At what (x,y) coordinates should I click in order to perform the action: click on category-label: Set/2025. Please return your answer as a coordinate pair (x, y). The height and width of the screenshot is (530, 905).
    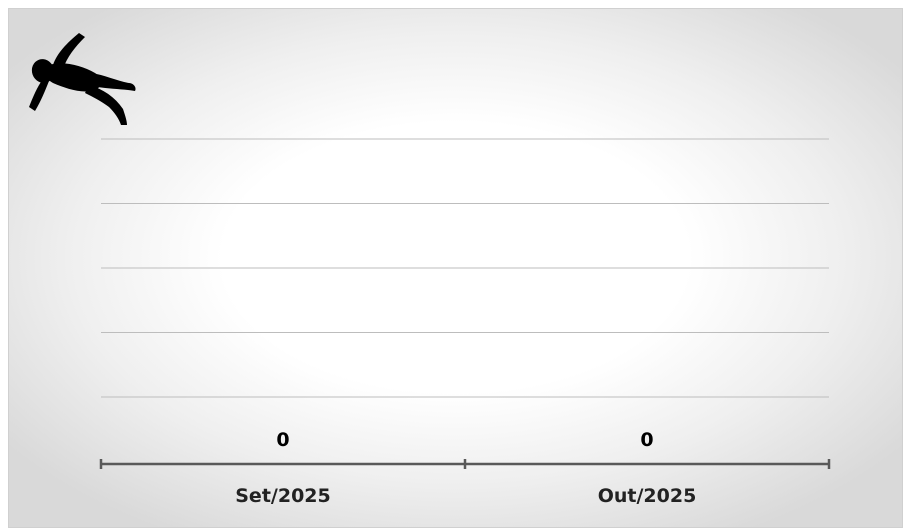
    Looking at the image, I should click on (282, 496).